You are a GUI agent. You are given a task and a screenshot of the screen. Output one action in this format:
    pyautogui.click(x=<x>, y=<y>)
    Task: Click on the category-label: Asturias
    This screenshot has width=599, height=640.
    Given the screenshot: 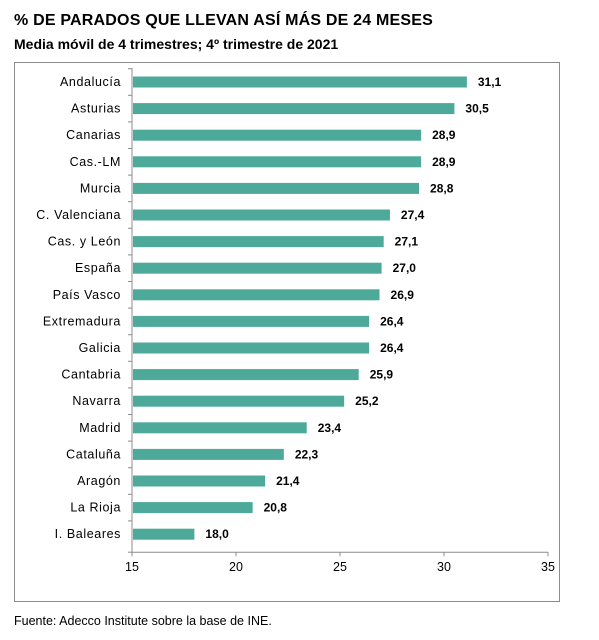 What is the action you would take?
    pyautogui.click(x=96, y=109)
    